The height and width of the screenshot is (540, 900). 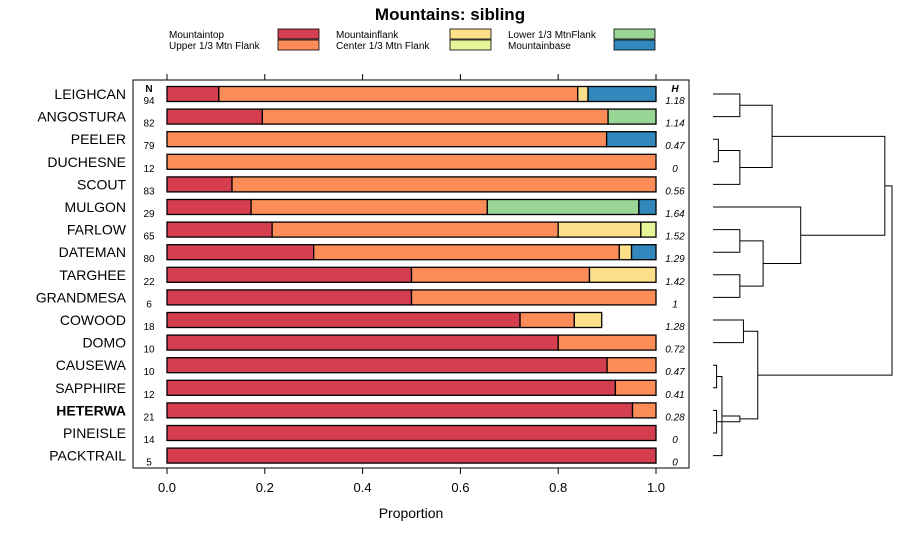 What do you see at coordinates (91, 410) in the screenshot?
I see `row-label-heterwa: HETERWA` at bounding box center [91, 410].